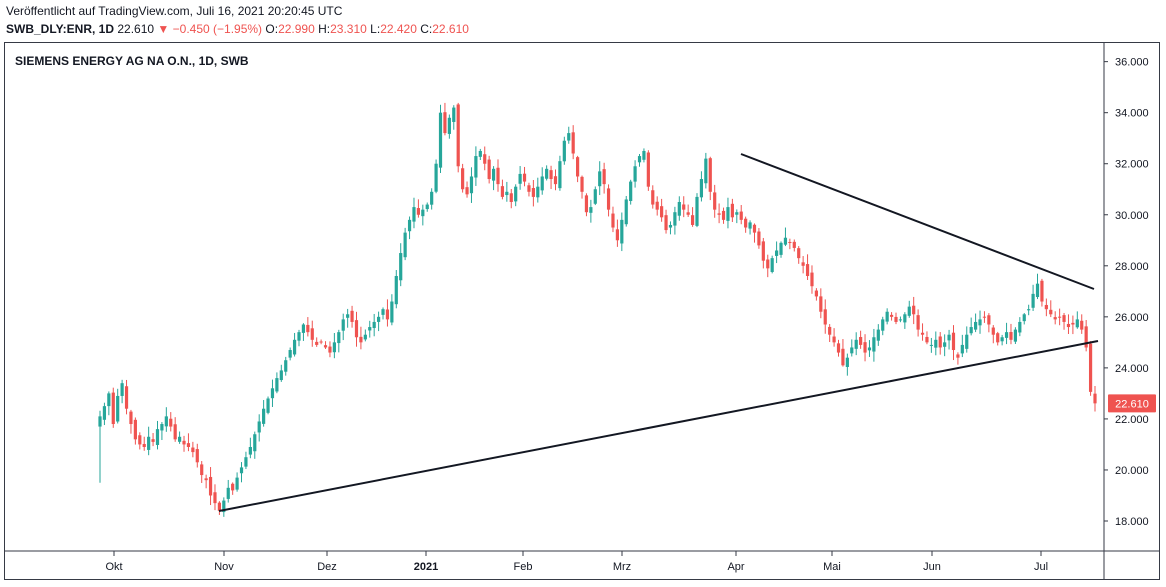  I want to click on last-price: 22.610, so click(136, 29).